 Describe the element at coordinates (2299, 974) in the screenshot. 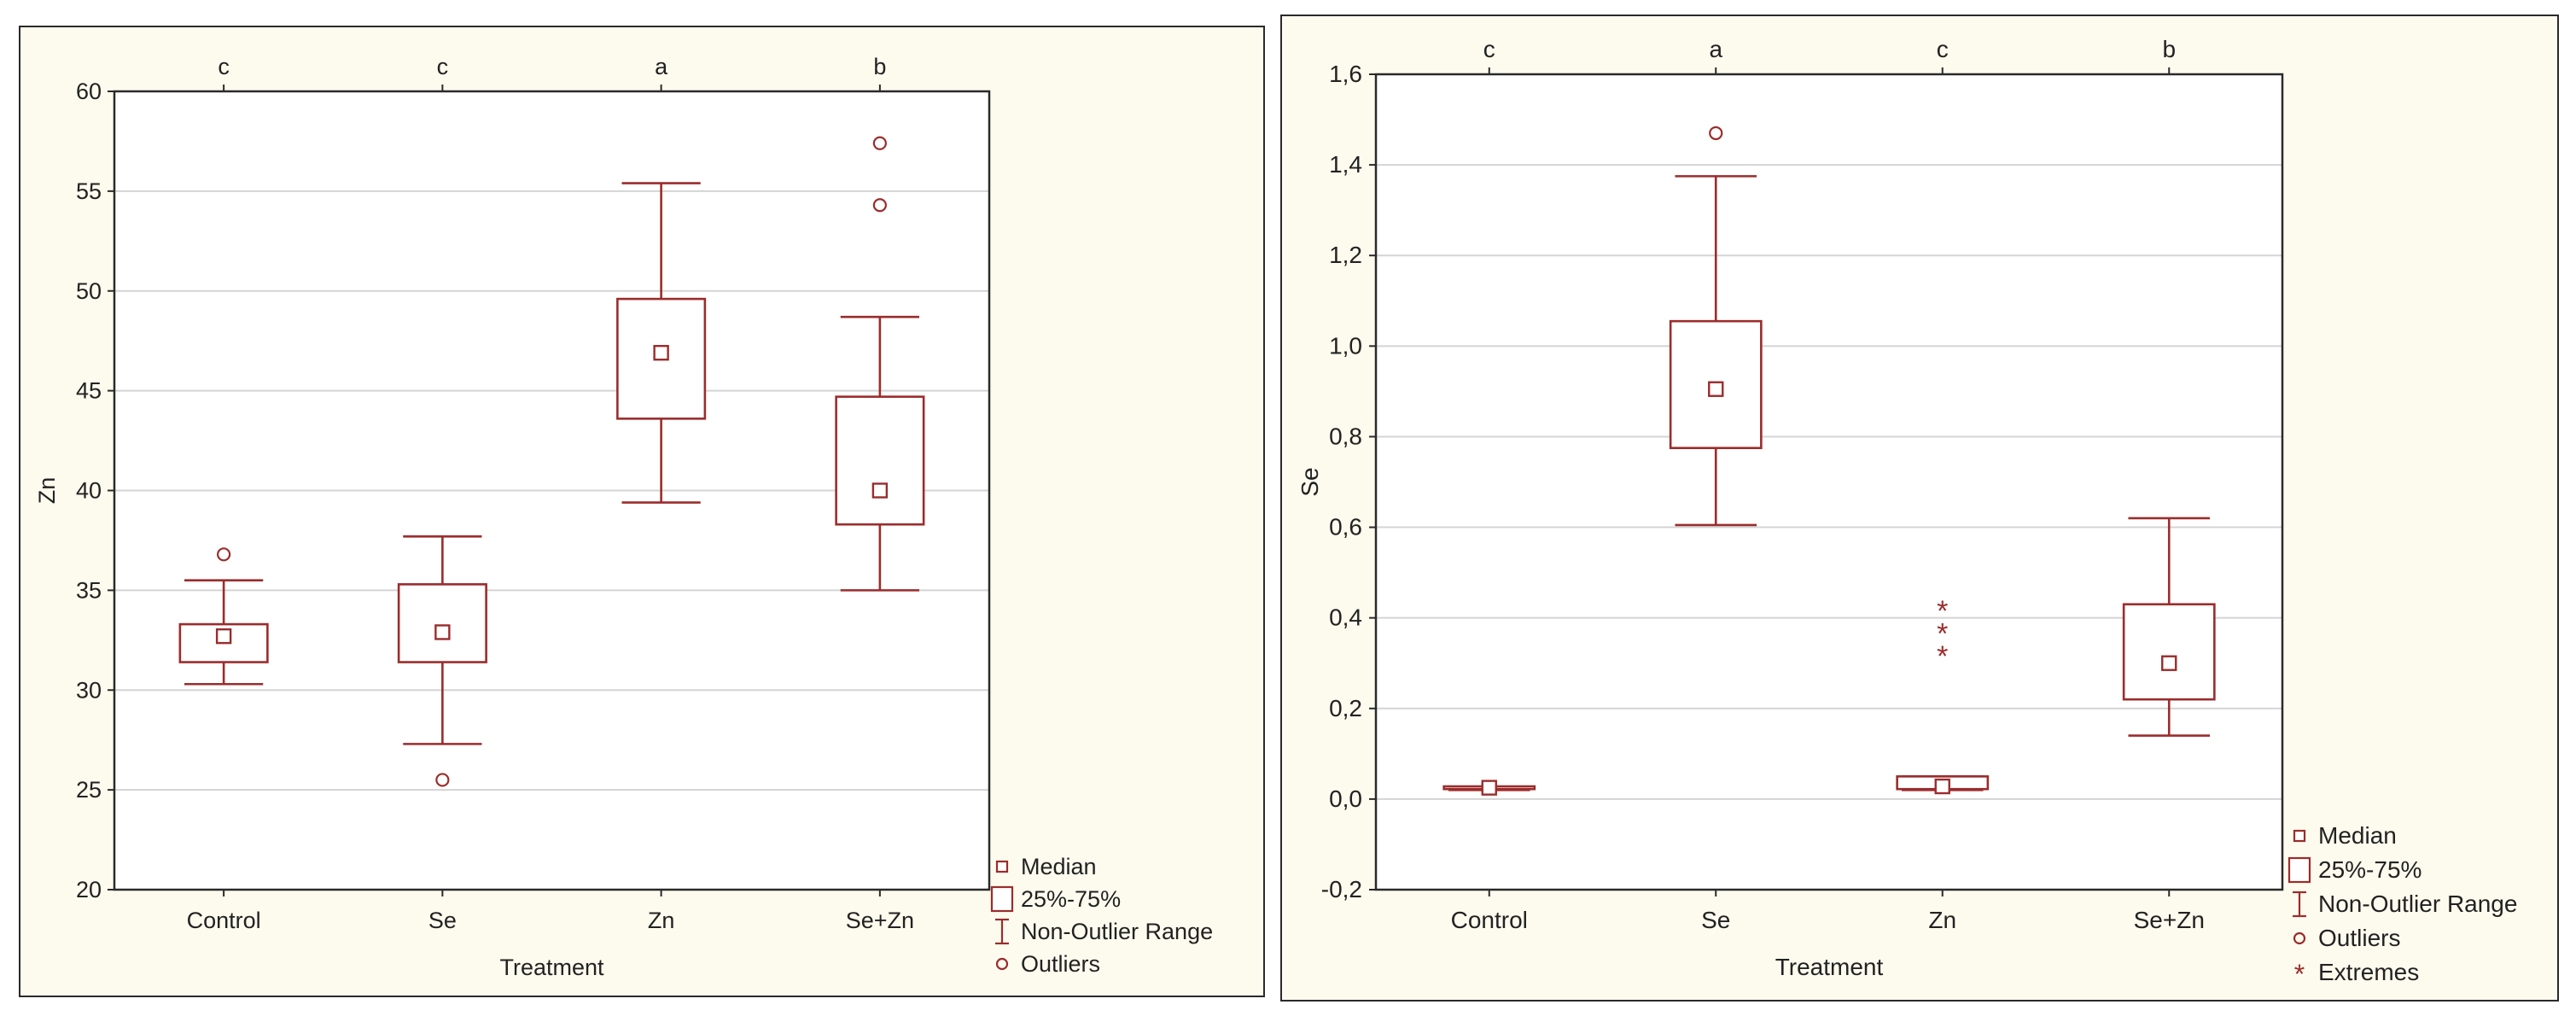

I see `legend-extreme-swatch: *` at that location.